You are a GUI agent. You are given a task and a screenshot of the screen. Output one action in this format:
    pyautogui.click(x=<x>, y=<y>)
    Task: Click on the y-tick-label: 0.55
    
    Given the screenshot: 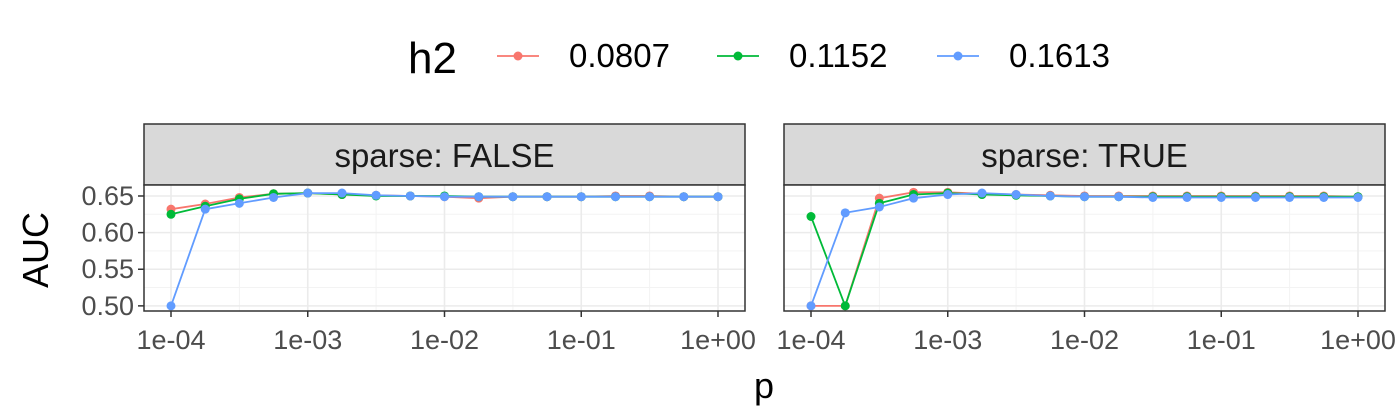 What is the action you would take?
    pyautogui.click(x=107, y=269)
    